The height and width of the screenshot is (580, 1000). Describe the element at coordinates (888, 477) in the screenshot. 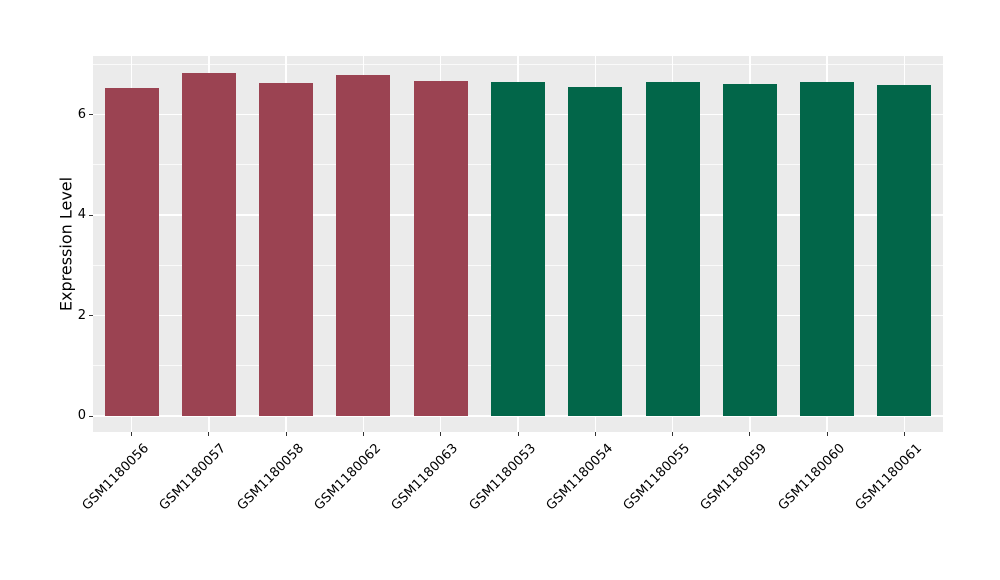

I see `x-tick-label: GSM1180061` at that location.